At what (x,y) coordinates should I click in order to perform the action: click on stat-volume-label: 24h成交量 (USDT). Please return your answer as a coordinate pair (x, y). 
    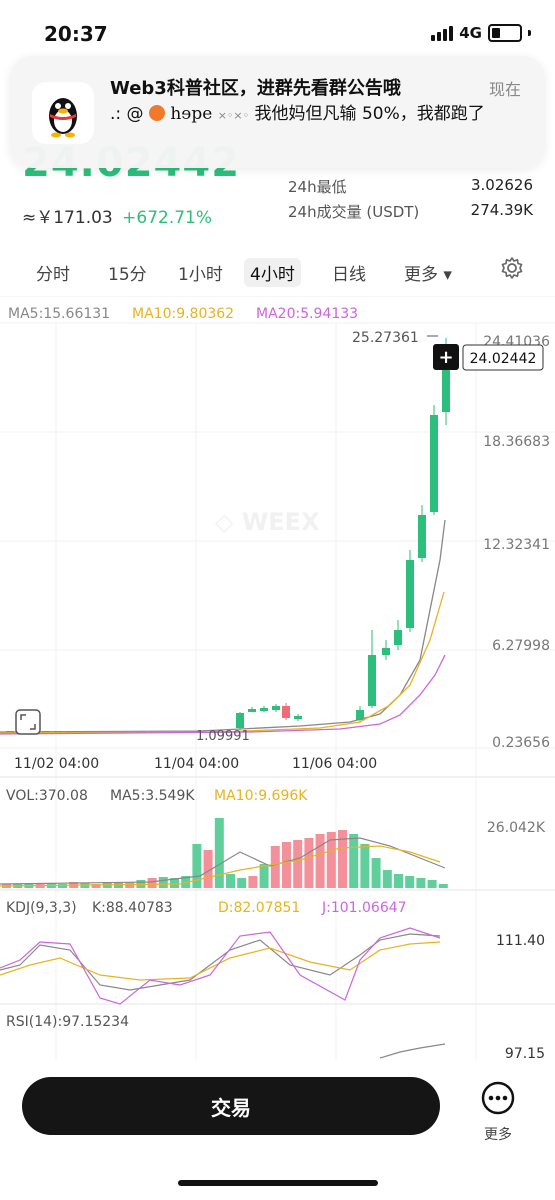
    Looking at the image, I should click on (354, 212).